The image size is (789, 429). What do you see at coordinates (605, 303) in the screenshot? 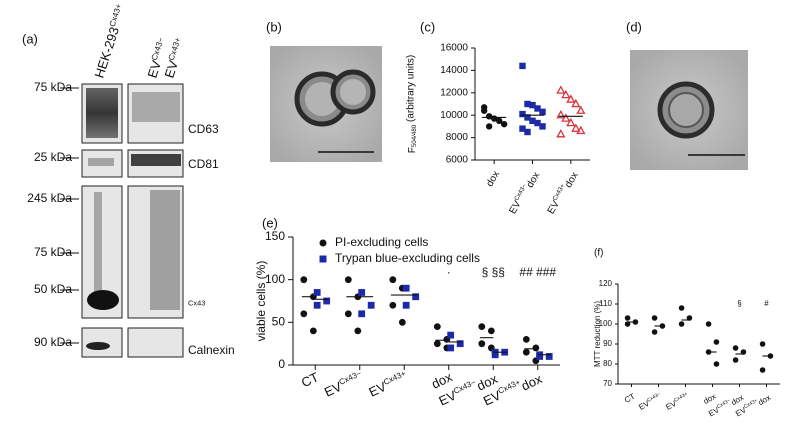
I see `y-tick-label: 110` at bounding box center [605, 303].